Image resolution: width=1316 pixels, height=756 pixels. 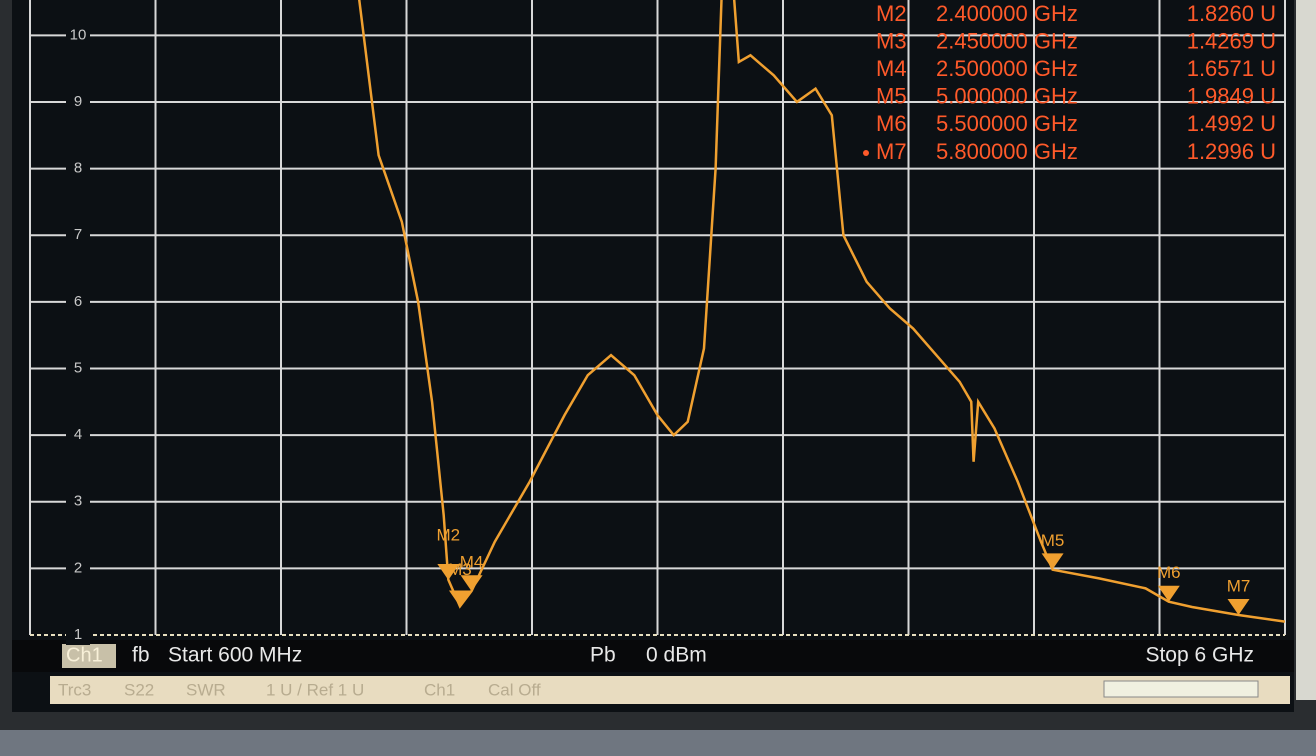 I want to click on y-tick-label: 3, so click(x=78, y=501).